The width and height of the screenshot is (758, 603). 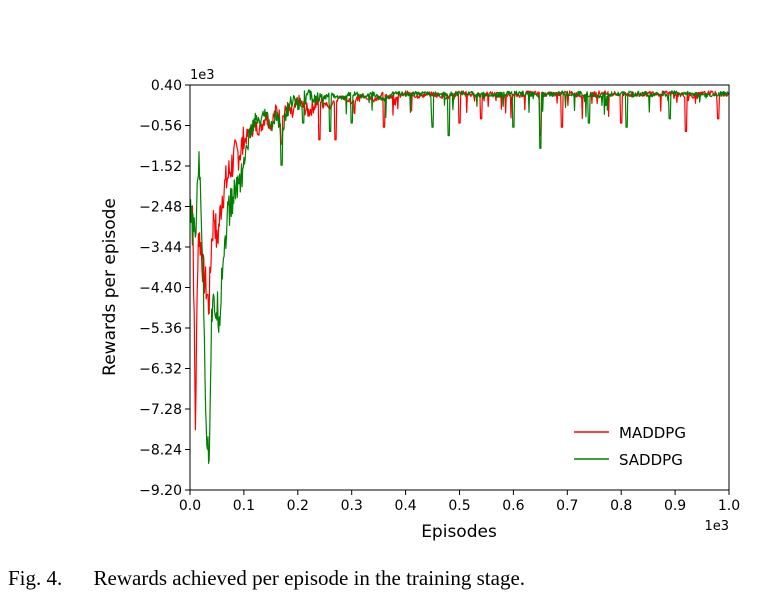 I want to click on y-tick-label: −4.40, so click(x=160, y=289).